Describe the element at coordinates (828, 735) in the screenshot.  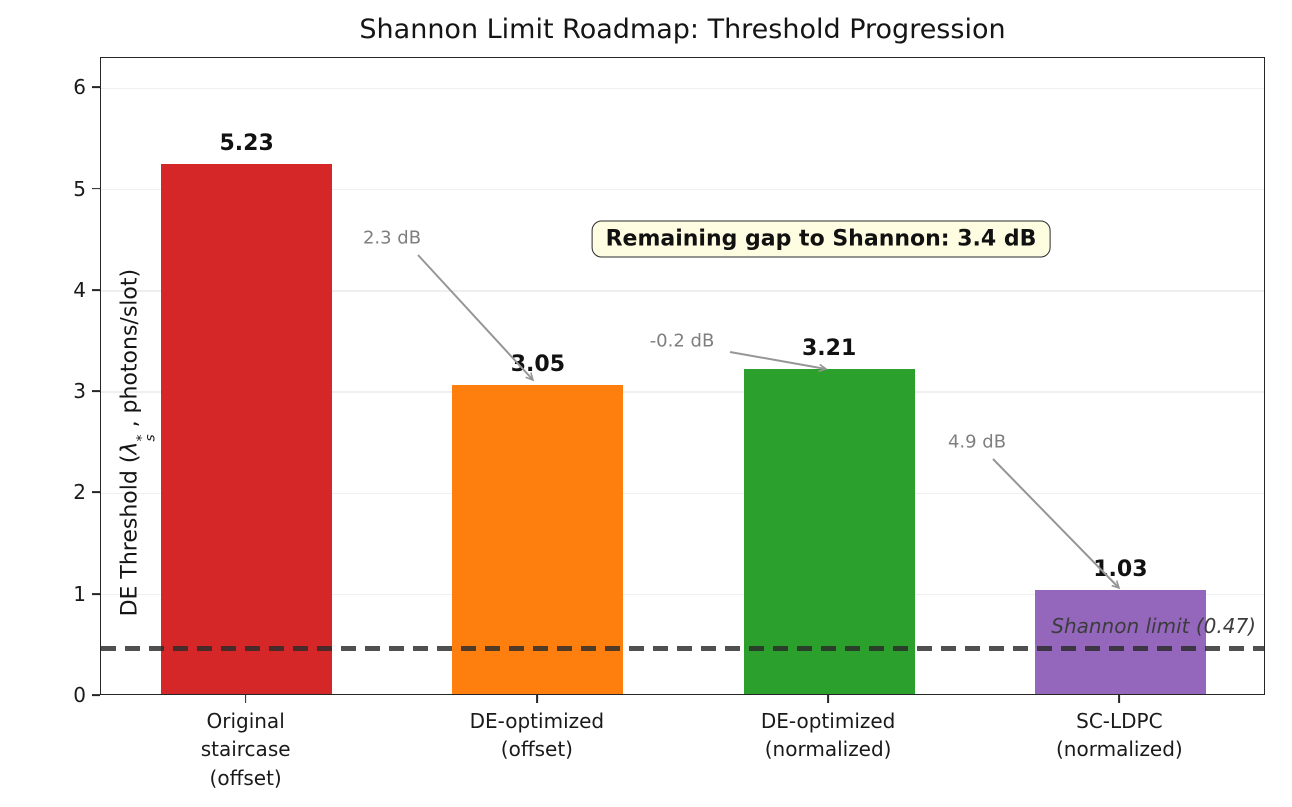
I see `x-tick-label-2: DE-optimized (normalized)` at that location.